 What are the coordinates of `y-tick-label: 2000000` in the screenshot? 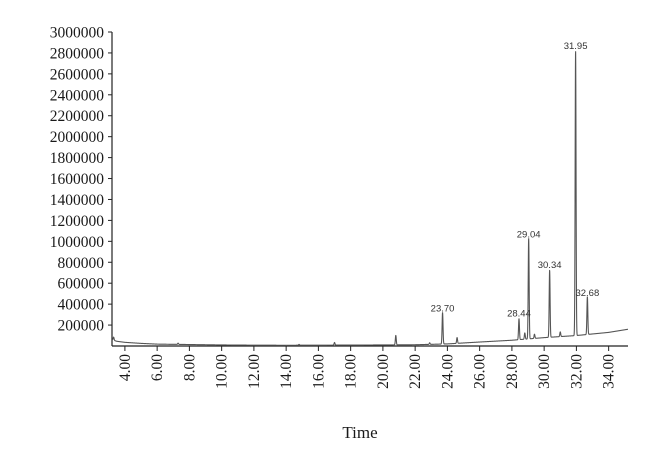 It's located at (77, 137).